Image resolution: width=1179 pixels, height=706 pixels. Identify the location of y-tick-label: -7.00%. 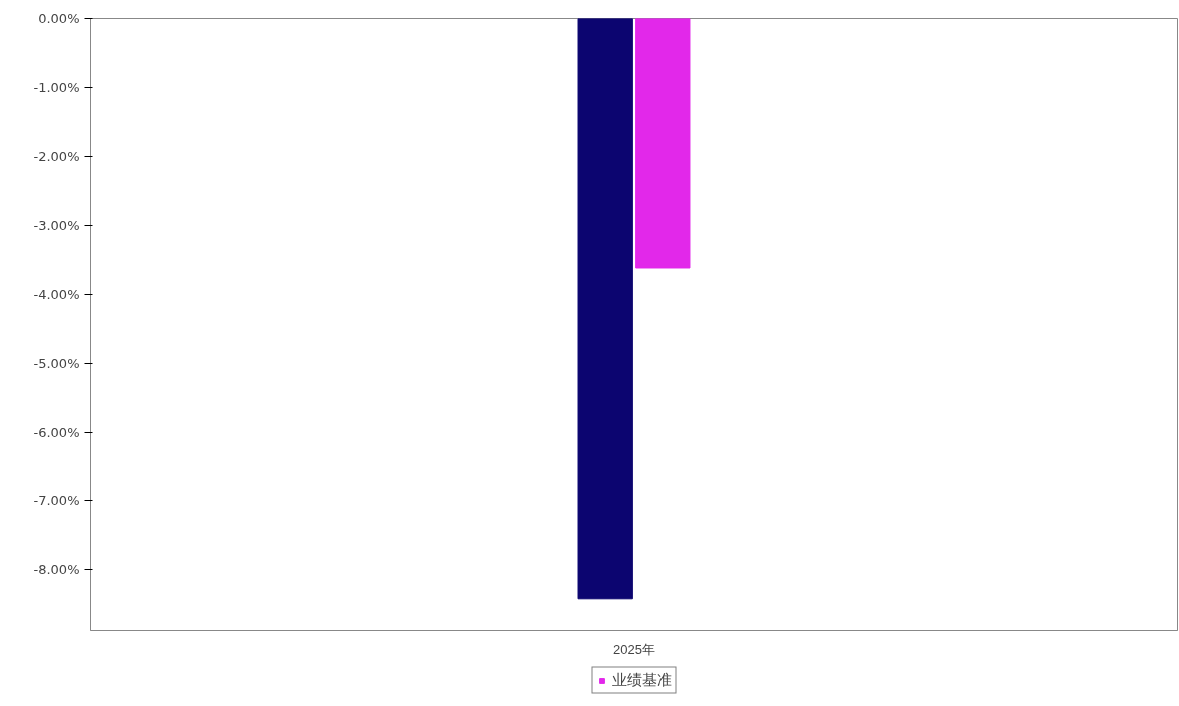
(56, 501).